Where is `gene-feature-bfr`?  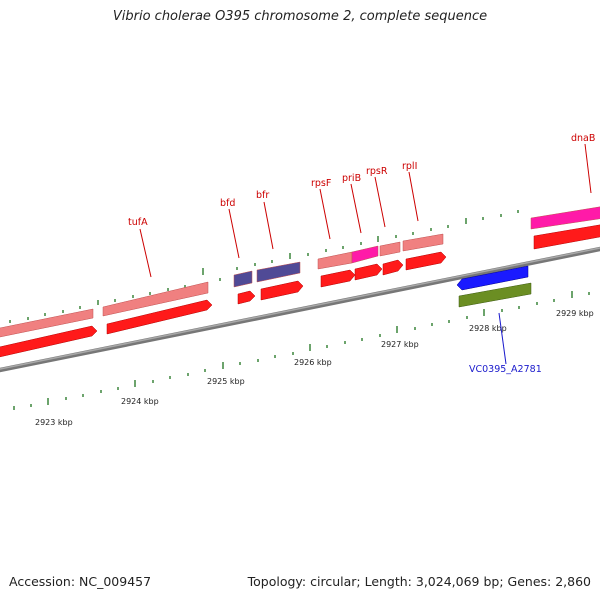
gene-feature-bfr is located at coordinates (278, 272).